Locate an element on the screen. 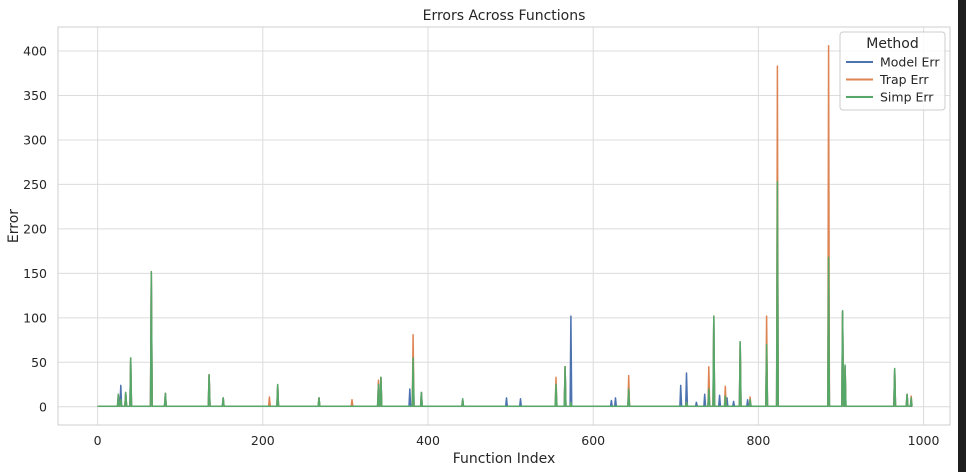 This screenshot has height=476, width=966. y-tick-label: 350 is located at coordinates (35, 95).